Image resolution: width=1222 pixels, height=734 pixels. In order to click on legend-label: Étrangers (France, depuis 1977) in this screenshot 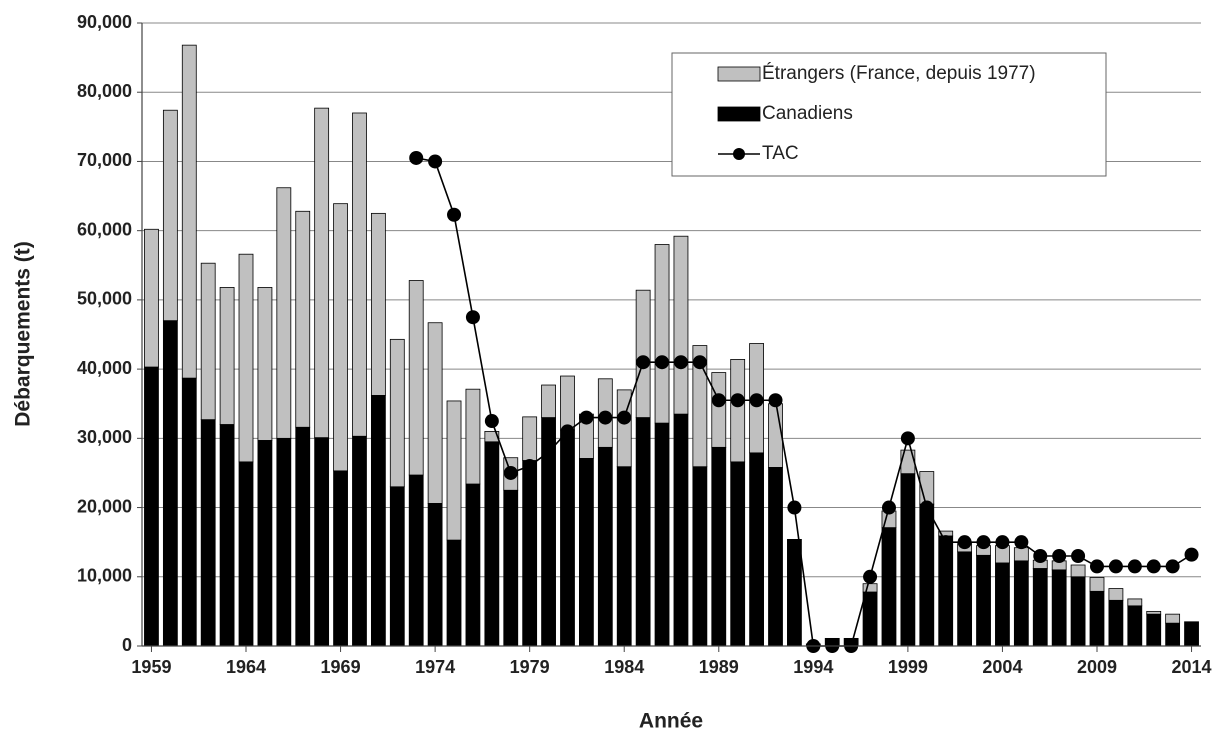, I will do `click(899, 73)`.